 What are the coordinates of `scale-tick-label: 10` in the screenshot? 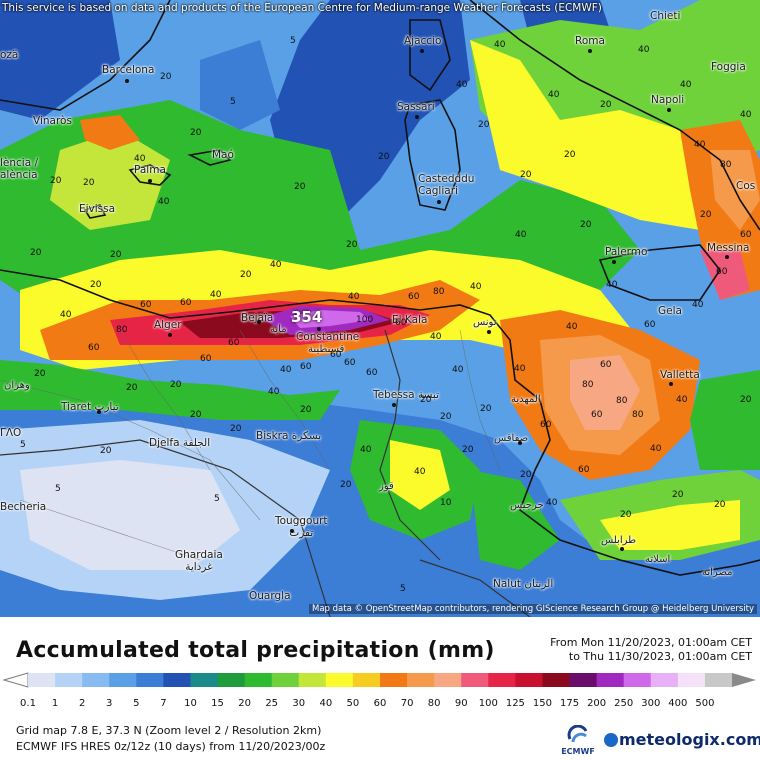 It's located at (190, 703).